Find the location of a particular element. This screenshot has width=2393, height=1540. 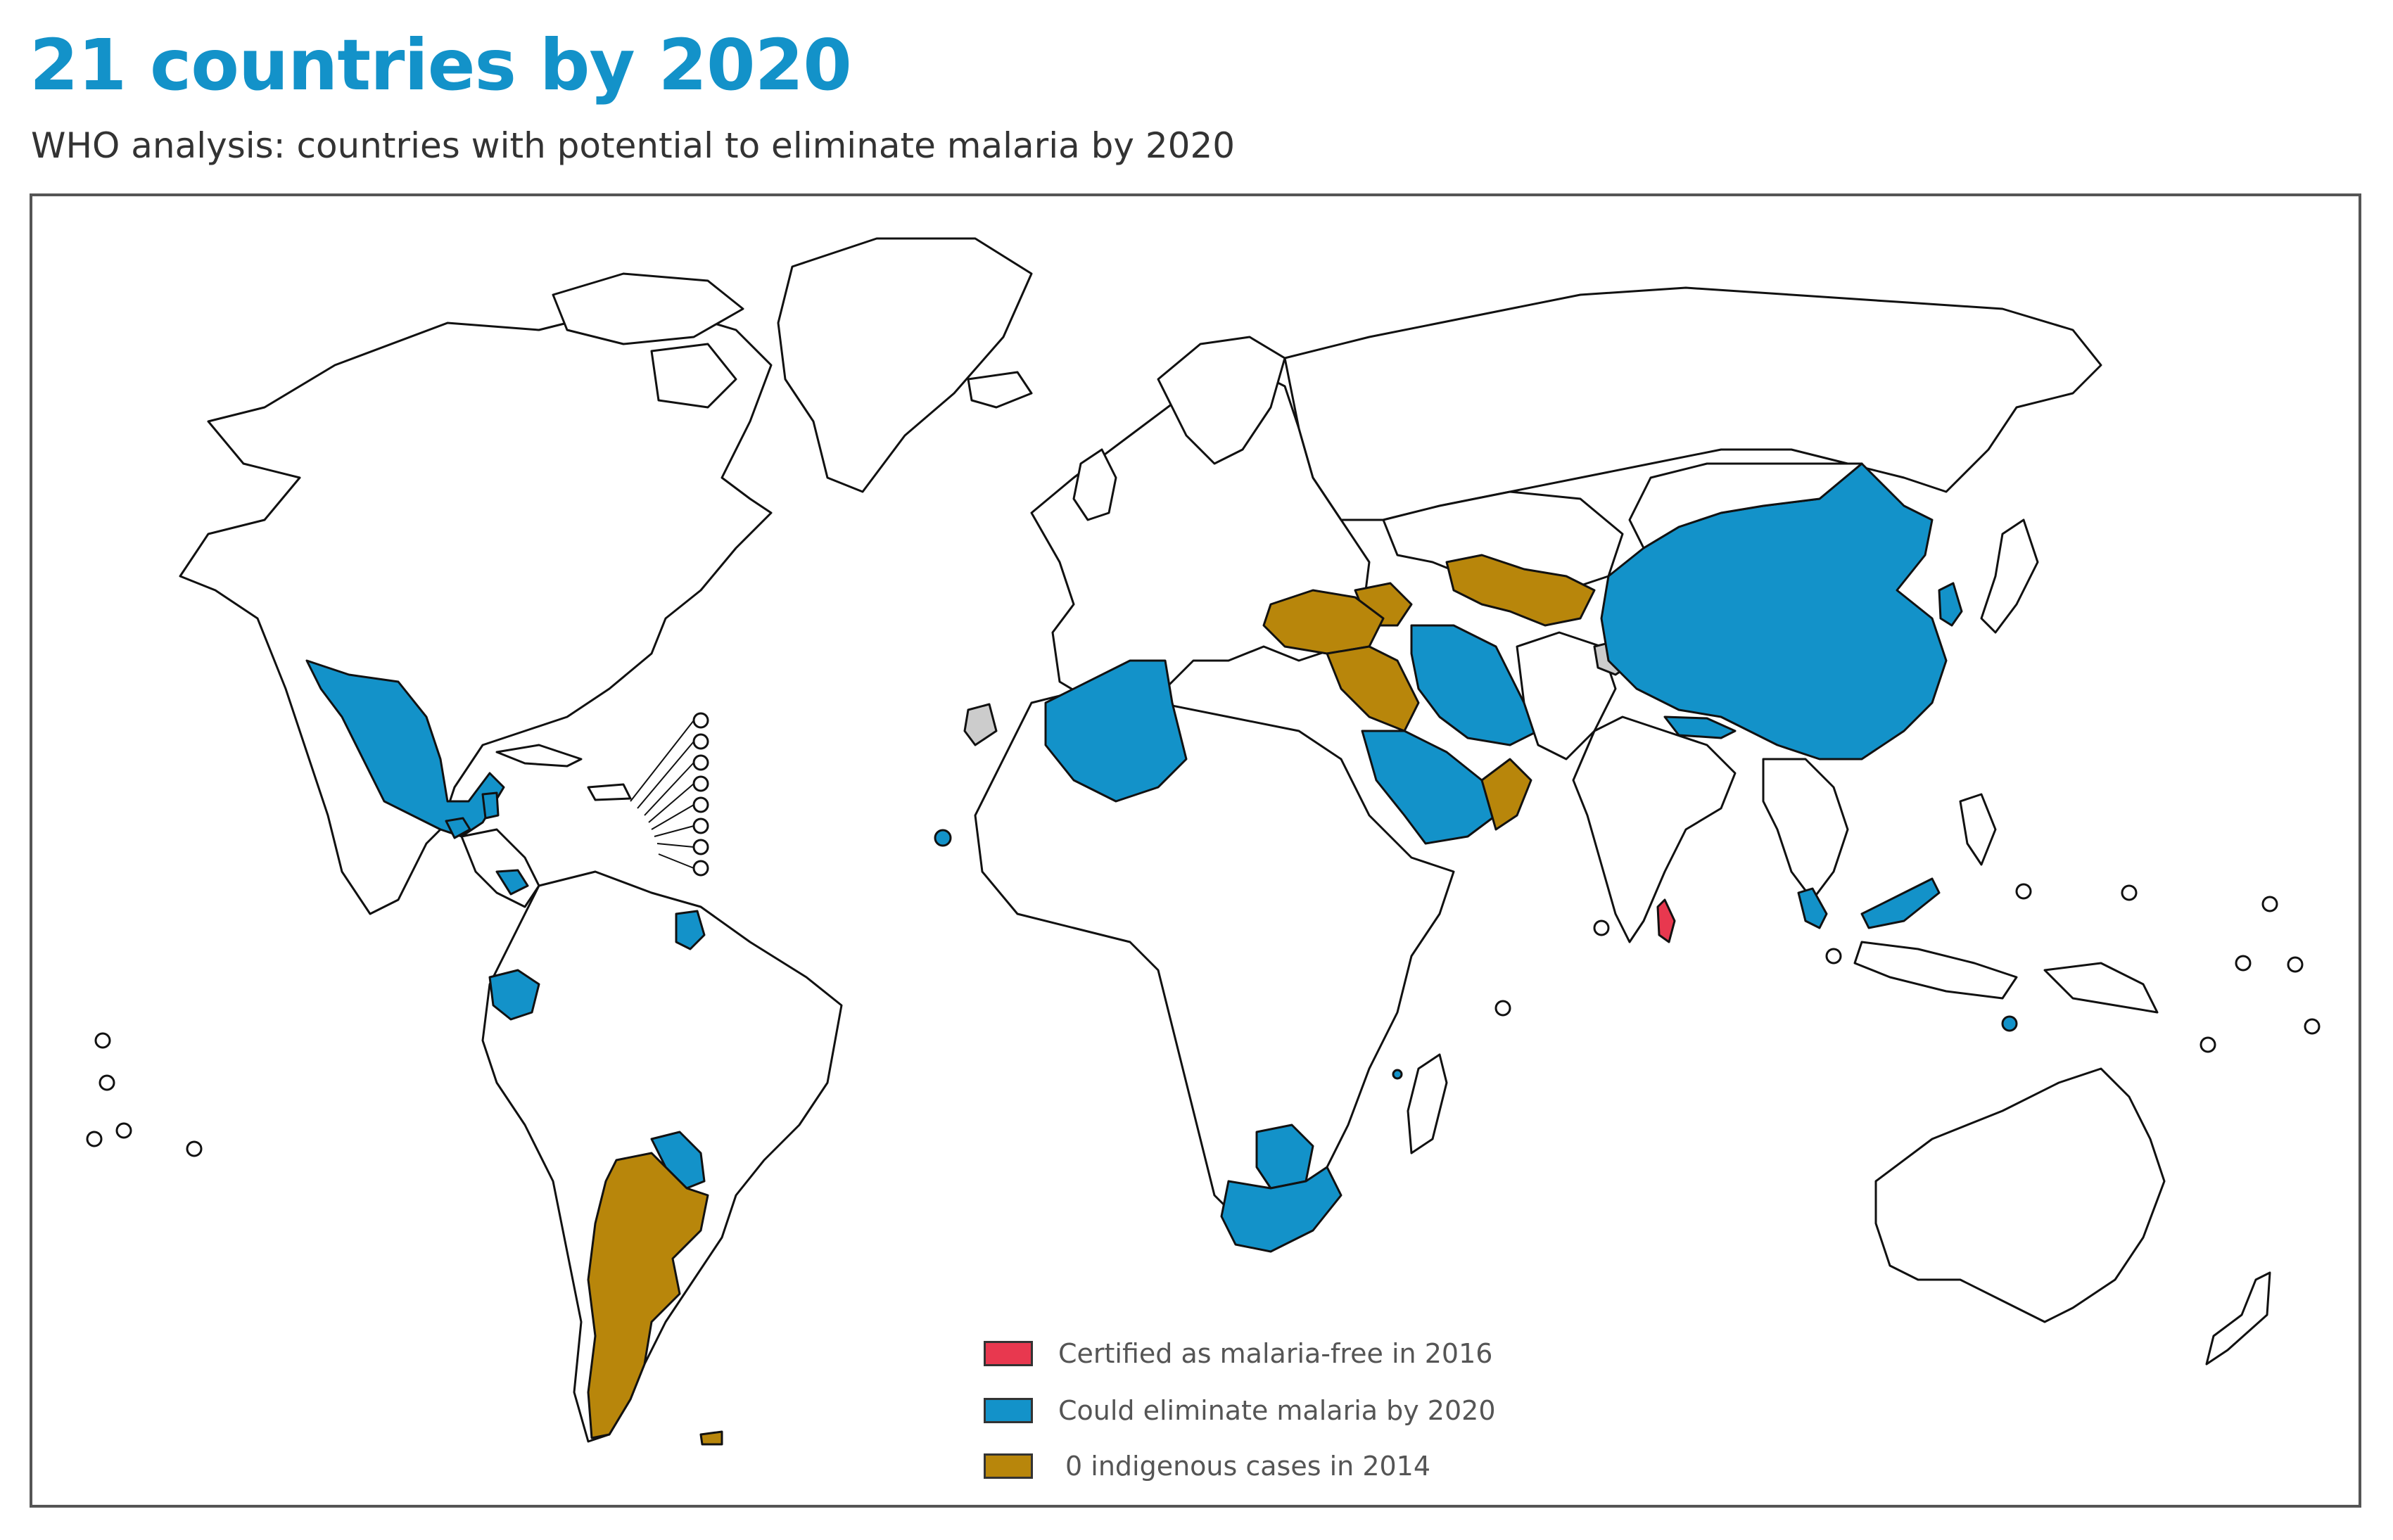

legend-label-zero-indigenous: 0 indigenous cases in 2014 is located at coordinates (1248, 1467).